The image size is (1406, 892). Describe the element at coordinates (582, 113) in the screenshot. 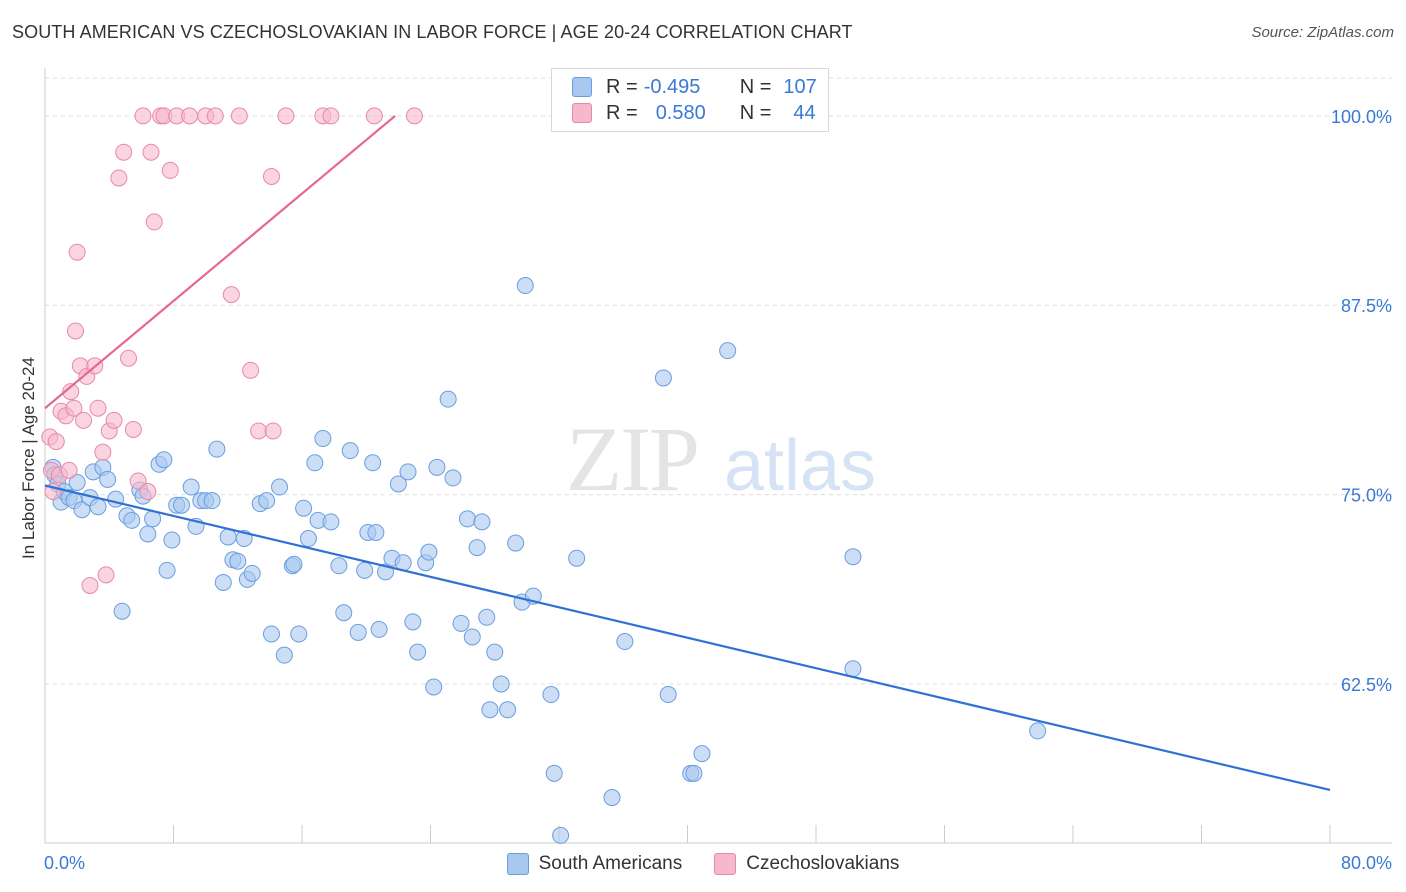

I see `legend-swatch` at that location.